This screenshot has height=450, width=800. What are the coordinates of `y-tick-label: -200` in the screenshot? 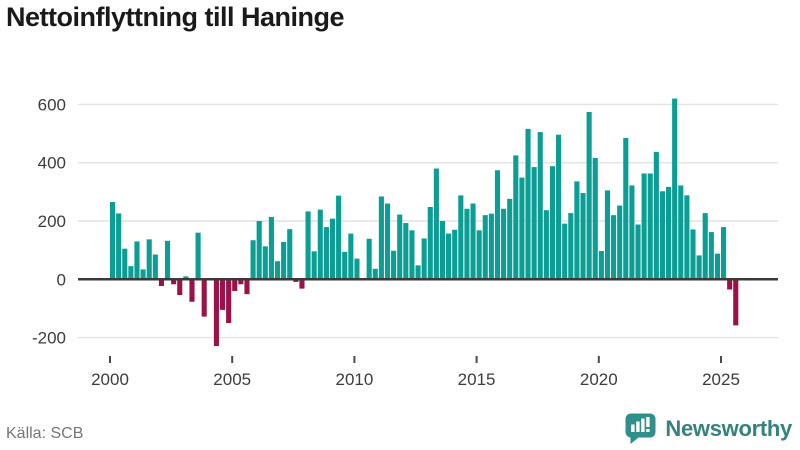 It's located at (49, 338).